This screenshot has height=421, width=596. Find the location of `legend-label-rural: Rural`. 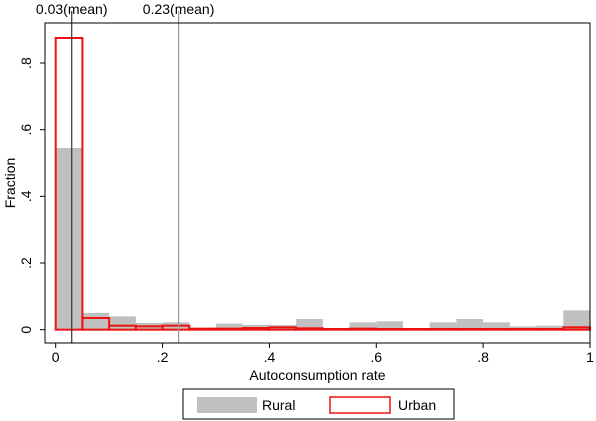

legend-label-rural: Rural is located at coordinates (278, 405).